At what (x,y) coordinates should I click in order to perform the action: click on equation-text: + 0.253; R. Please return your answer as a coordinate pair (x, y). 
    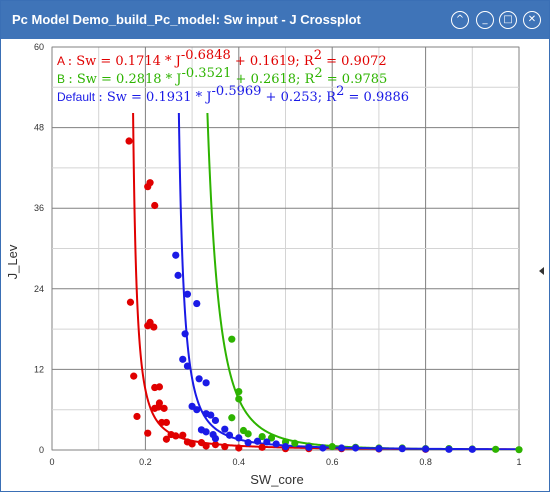
    Looking at the image, I should click on (299, 97).